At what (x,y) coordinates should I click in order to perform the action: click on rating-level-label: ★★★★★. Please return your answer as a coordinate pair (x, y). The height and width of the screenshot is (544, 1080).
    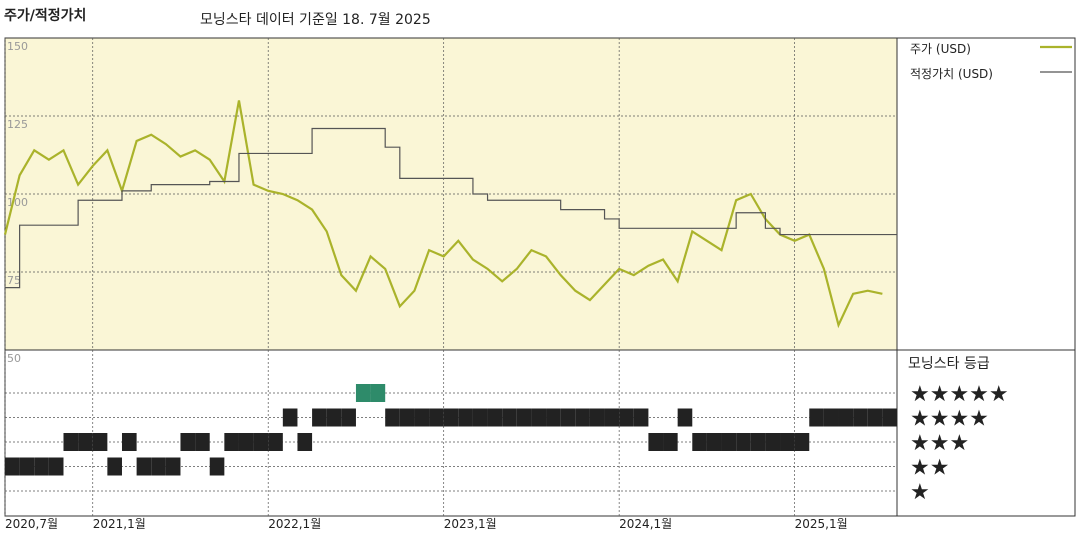
    Looking at the image, I should click on (959, 394).